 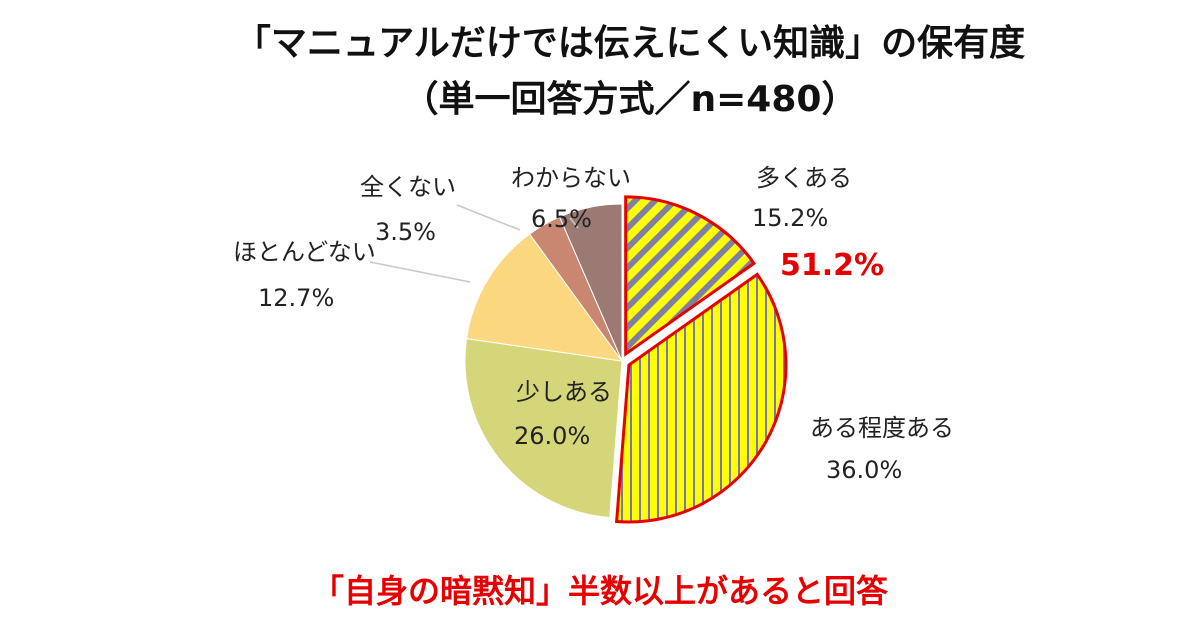 What do you see at coordinates (804, 178) in the screenshot?
I see `slice-label-ooku: 多くある` at bounding box center [804, 178].